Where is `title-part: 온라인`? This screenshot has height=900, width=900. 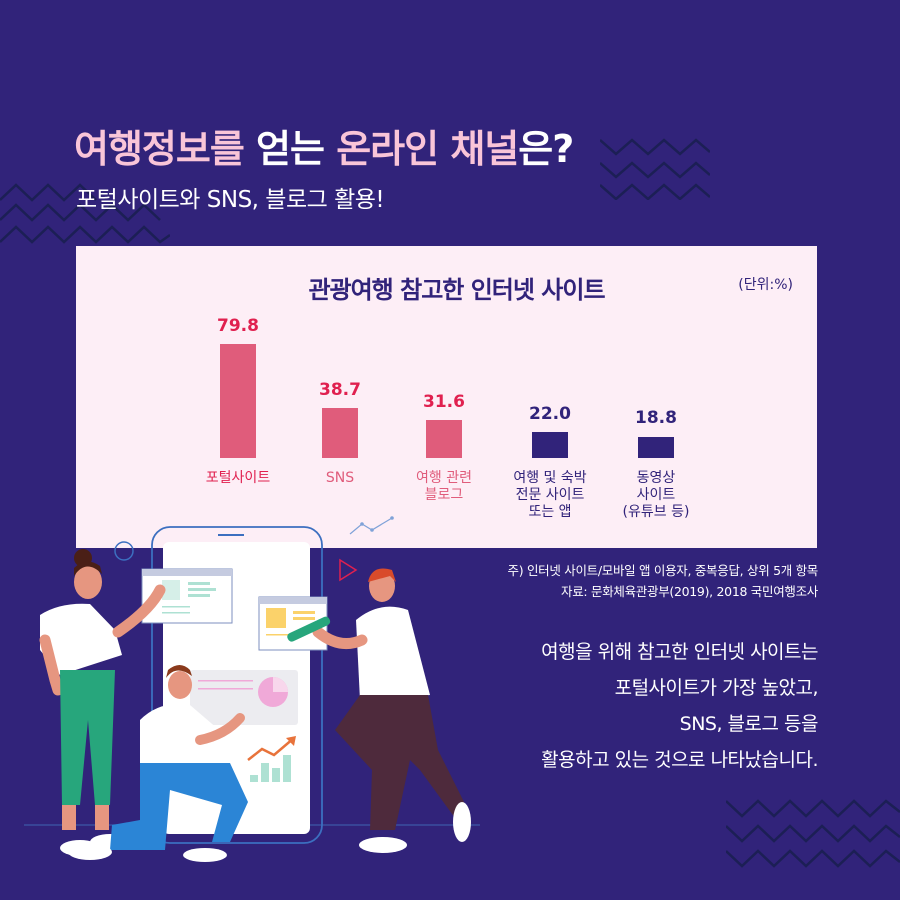
title-part: 온라인 is located at coordinates (393, 149).